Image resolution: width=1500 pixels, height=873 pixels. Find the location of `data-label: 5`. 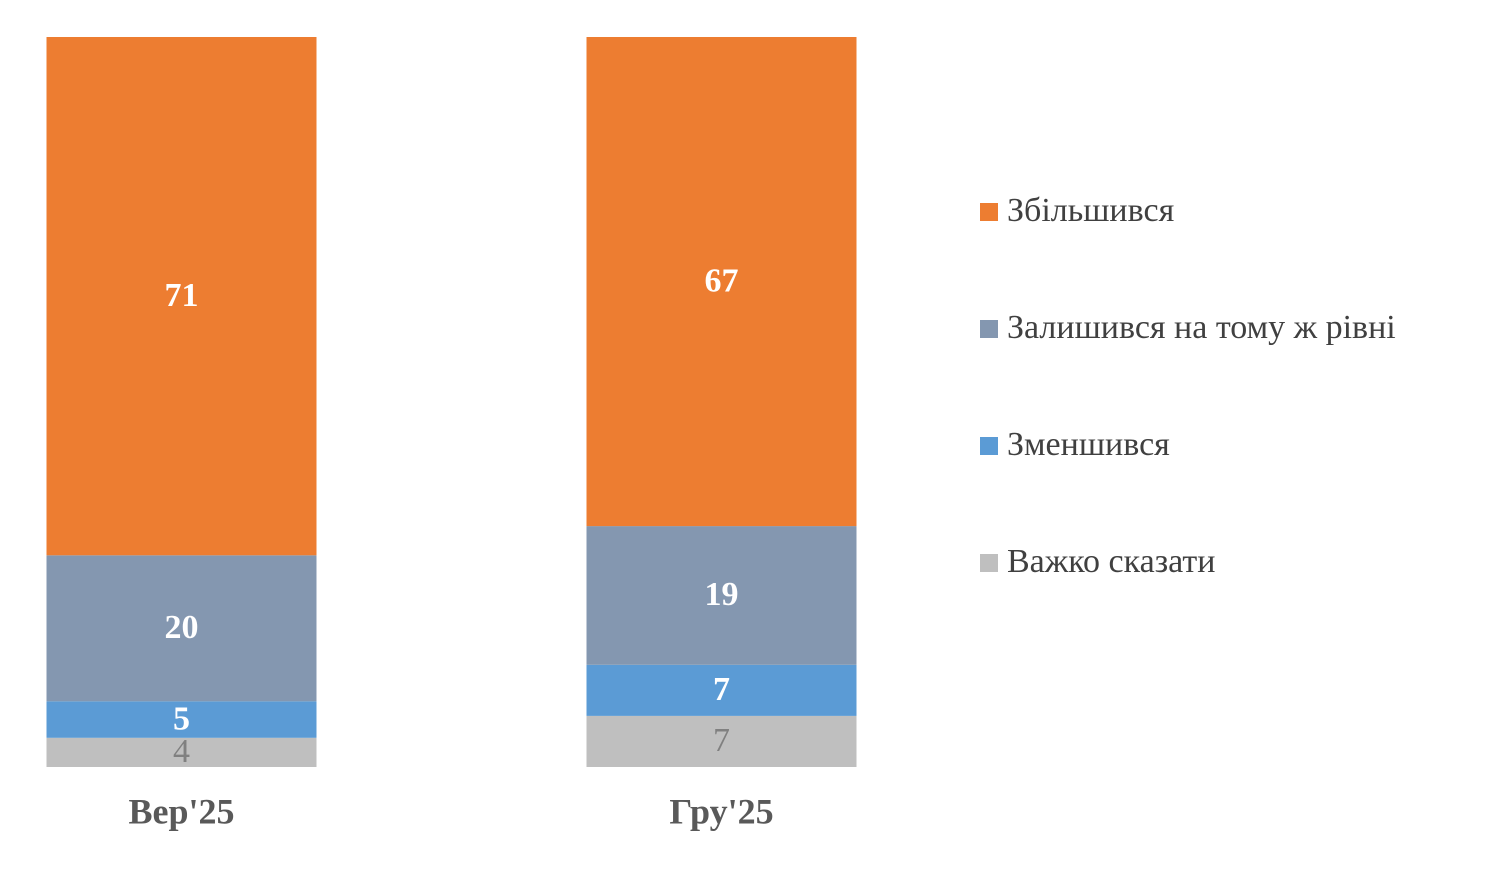

data-label: 5 is located at coordinates (181, 718).